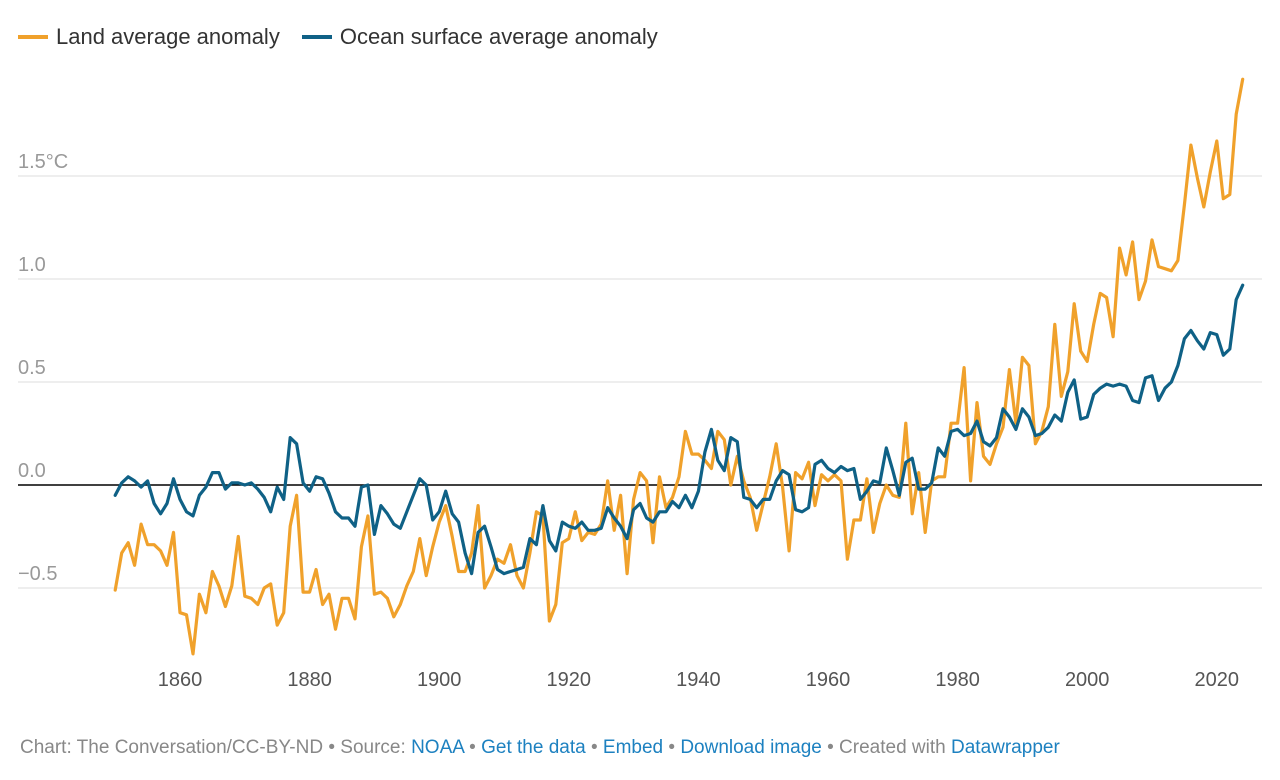 Image resolution: width=1280 pixels, height=780 pixels. Describe the element at coordinates (1005, 747) in the screenshot. I see `datawrapper-link: Datawrapper` at that location.